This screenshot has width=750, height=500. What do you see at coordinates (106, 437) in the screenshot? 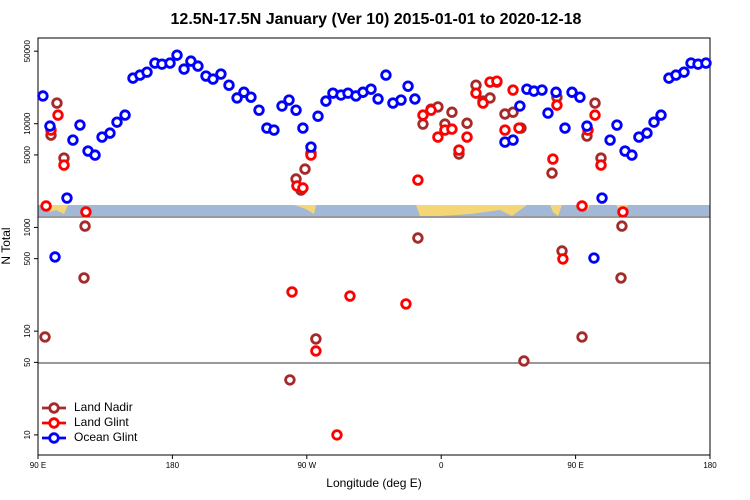
I see `legend-label: Ocean Glint` at bounding box center [106, 437].